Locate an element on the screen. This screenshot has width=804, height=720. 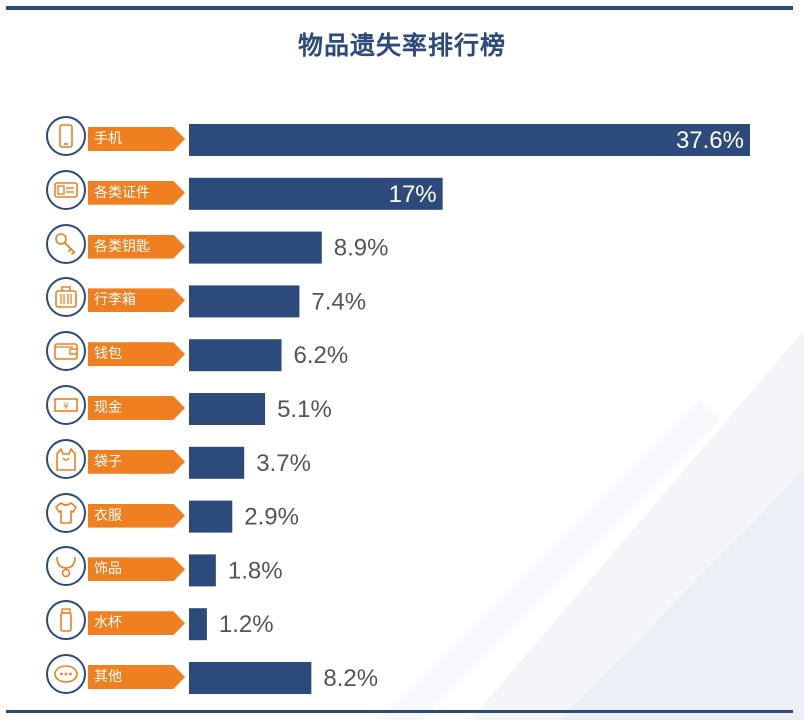
value-label: 8.9% is located at coordinates (361, 248).